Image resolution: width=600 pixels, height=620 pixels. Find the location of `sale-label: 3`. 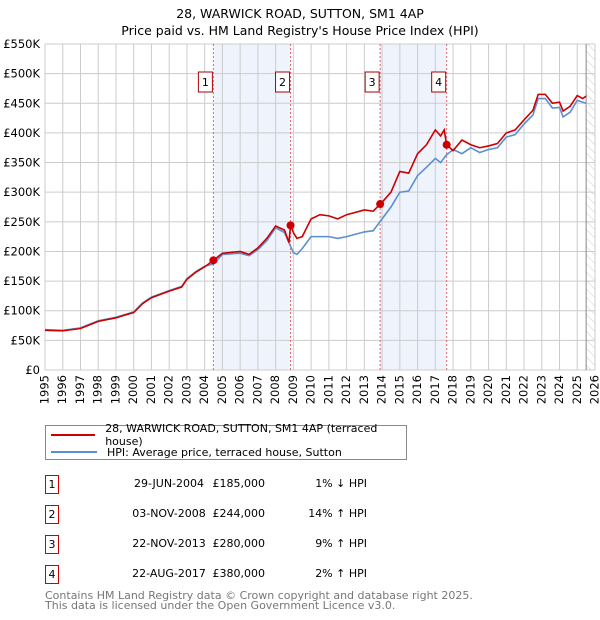

sale-label: 3 is located at coordinates (372, 82).